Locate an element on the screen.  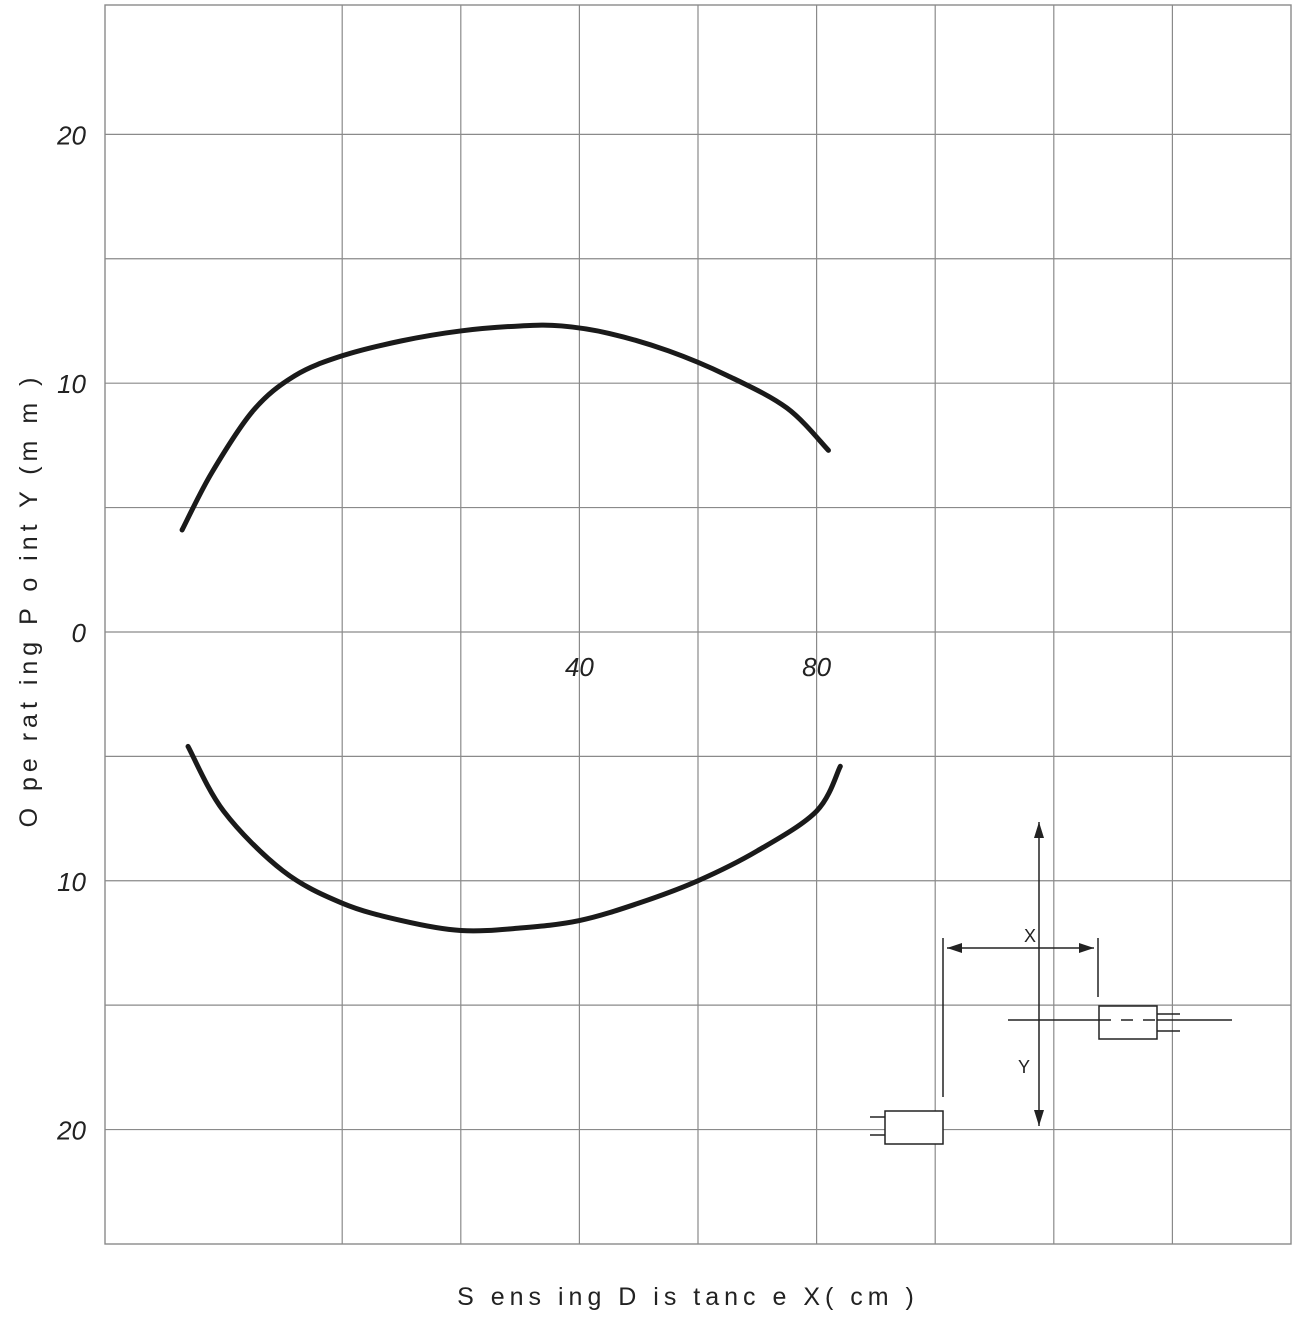
diagram-emitter-box is located at coordinates (914, 1127).